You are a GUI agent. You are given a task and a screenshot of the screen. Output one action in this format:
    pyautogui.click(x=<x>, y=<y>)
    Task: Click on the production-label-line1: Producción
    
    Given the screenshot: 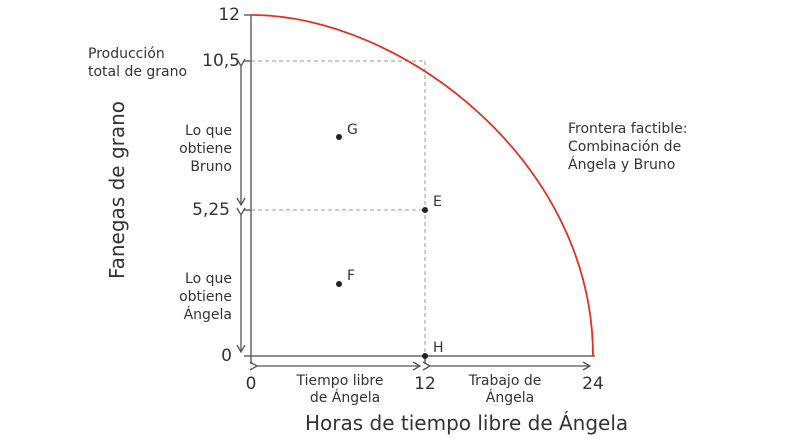 What is the action you would take?
    pyautogui.click(x=126, y=54)
    